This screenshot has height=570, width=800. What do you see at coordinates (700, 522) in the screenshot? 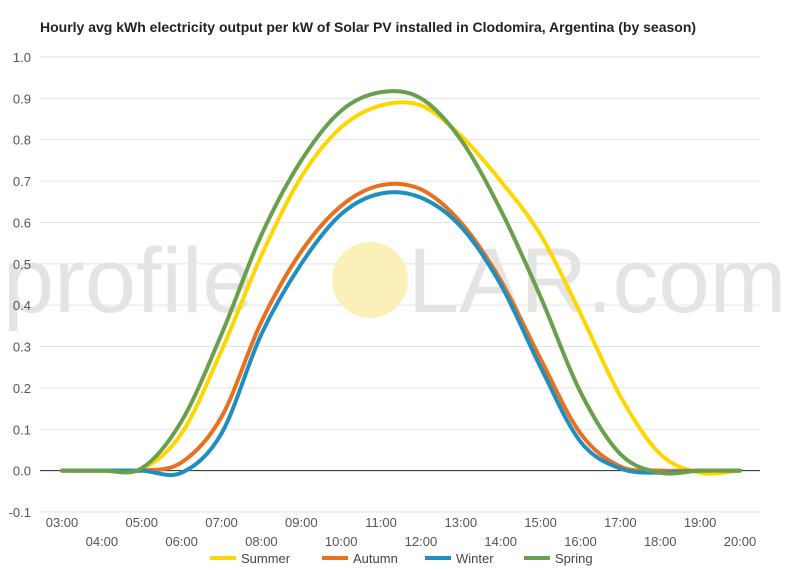
I see `x-tick-label: 19:00` at bounding box center [700, 522].